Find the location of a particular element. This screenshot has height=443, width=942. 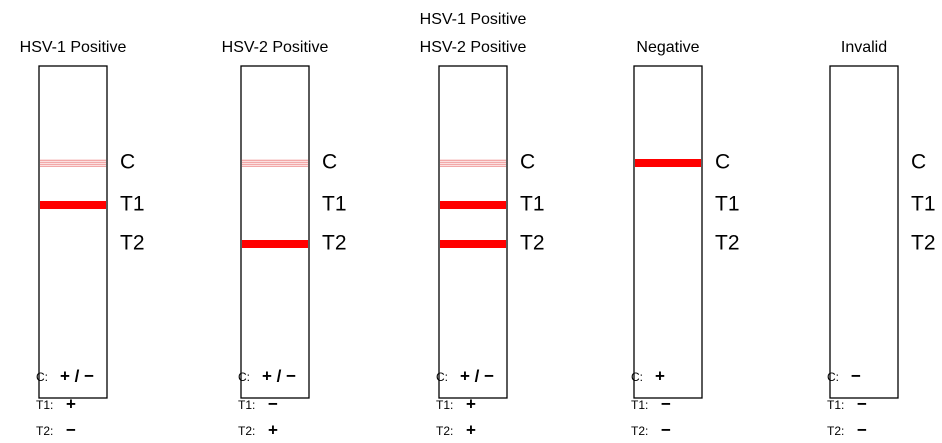

strip-title: Invalid is located at coordinates (864, 47).